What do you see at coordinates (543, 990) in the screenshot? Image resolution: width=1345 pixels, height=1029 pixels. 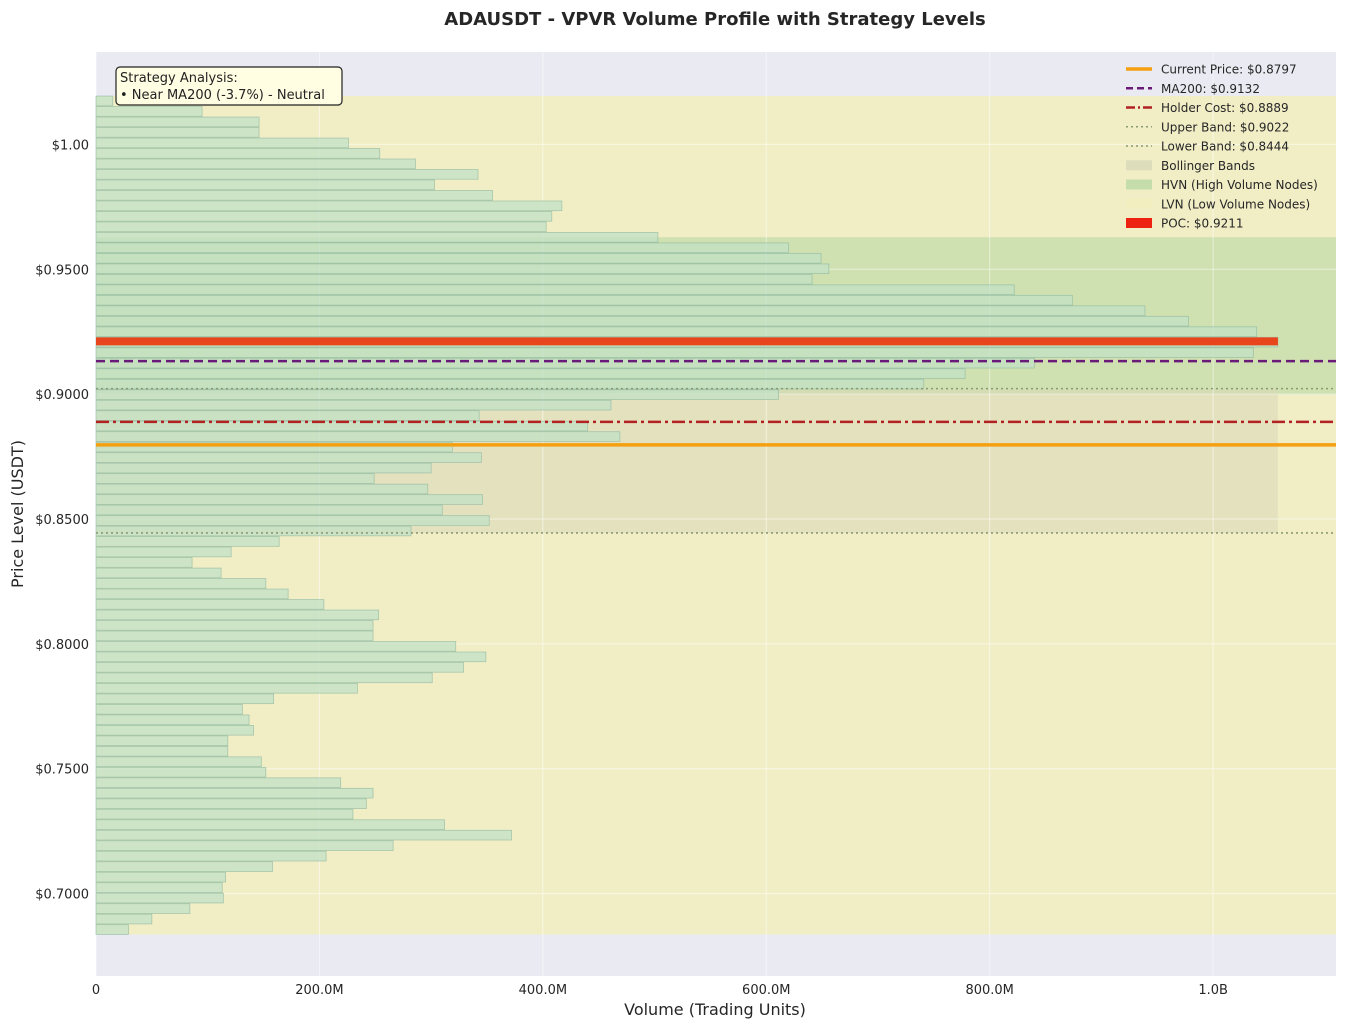 I see `x-tick-label: 400.0M` at bounding box center [543, 990].